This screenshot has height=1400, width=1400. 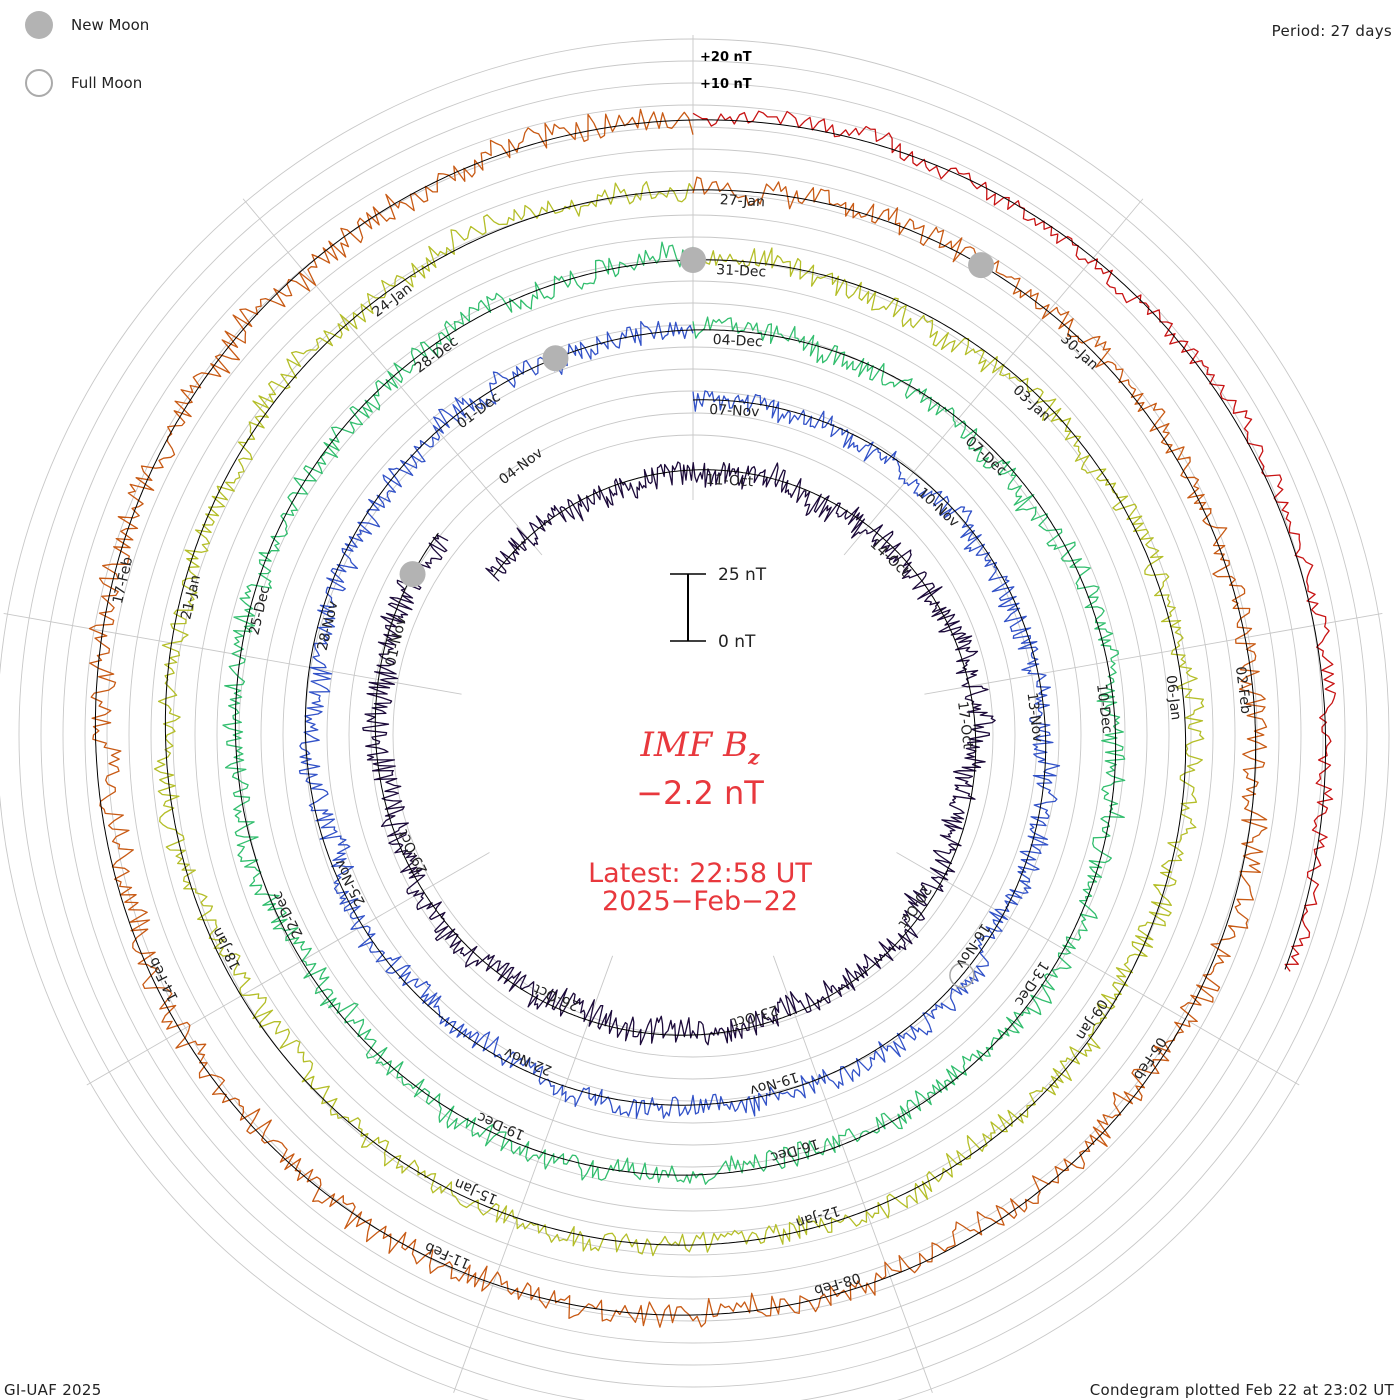 What do you see at coordinates (965, 725) in the screenshot?
I see `date-label: 17-Oct` at bounding box center [965, 725].